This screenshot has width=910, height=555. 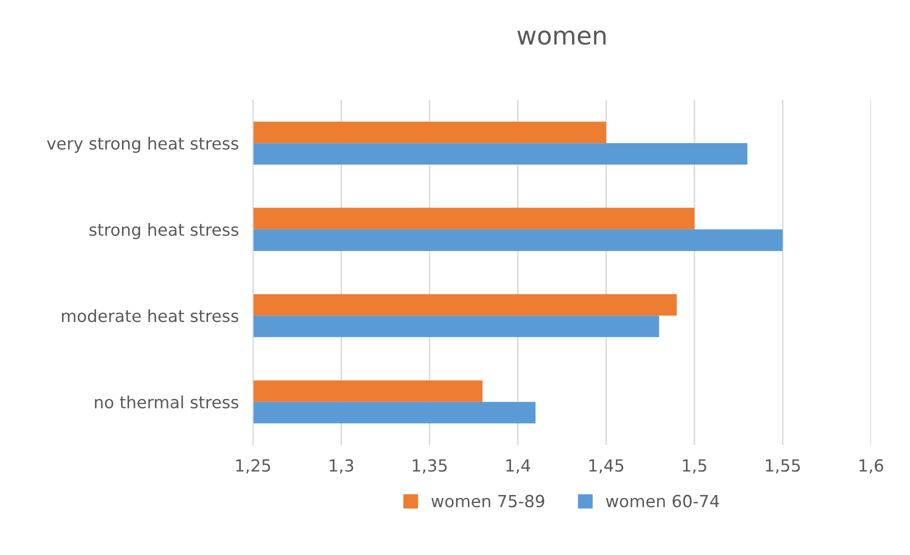 What do you see at coordinates (342, 466) in the screenshot?
I see `x-tick-label: 1,3` at bounding box center [342, 466].